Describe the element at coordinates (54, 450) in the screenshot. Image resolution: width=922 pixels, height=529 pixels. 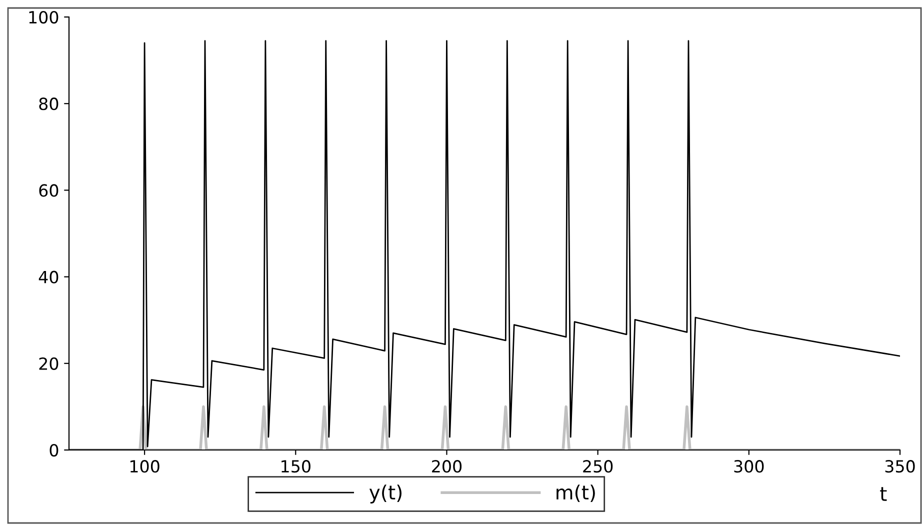
I see `y-tick-label: 0` at that location.